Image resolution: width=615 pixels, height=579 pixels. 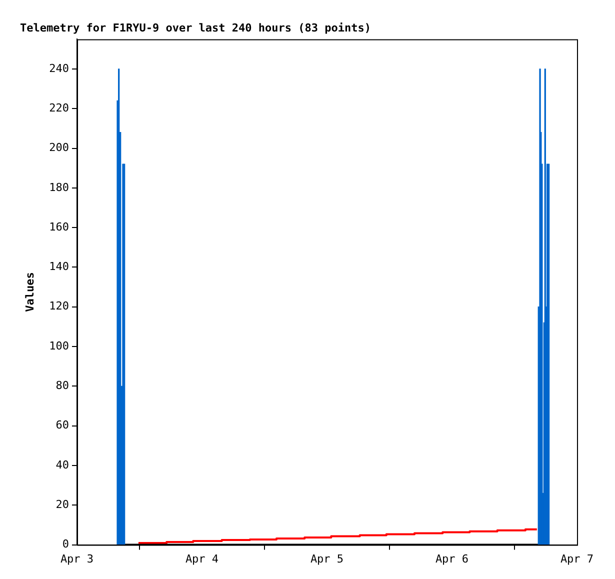 What do you see at coordinates (202, 559) in the screenshot?
I see `x-tick-label: Apr 4` at bounding box center [202, 559].